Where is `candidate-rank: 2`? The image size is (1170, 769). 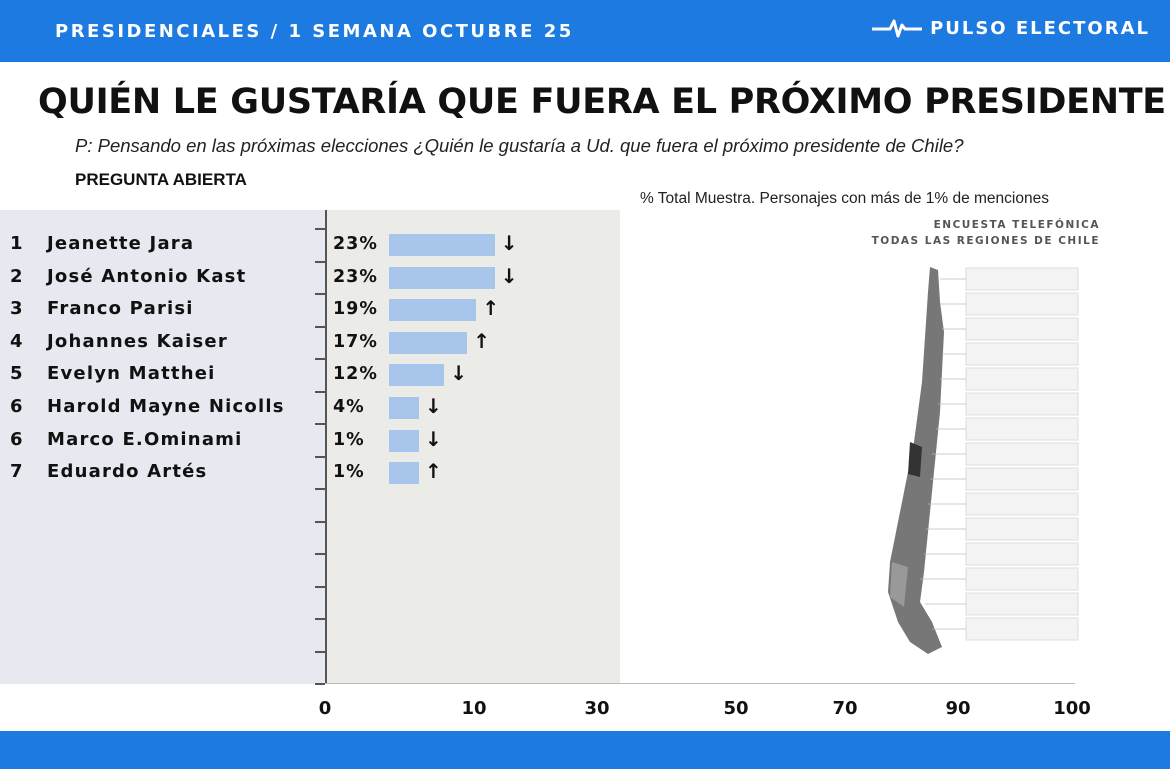
candidate-rank: 2 is located at coordinates (16, 276).